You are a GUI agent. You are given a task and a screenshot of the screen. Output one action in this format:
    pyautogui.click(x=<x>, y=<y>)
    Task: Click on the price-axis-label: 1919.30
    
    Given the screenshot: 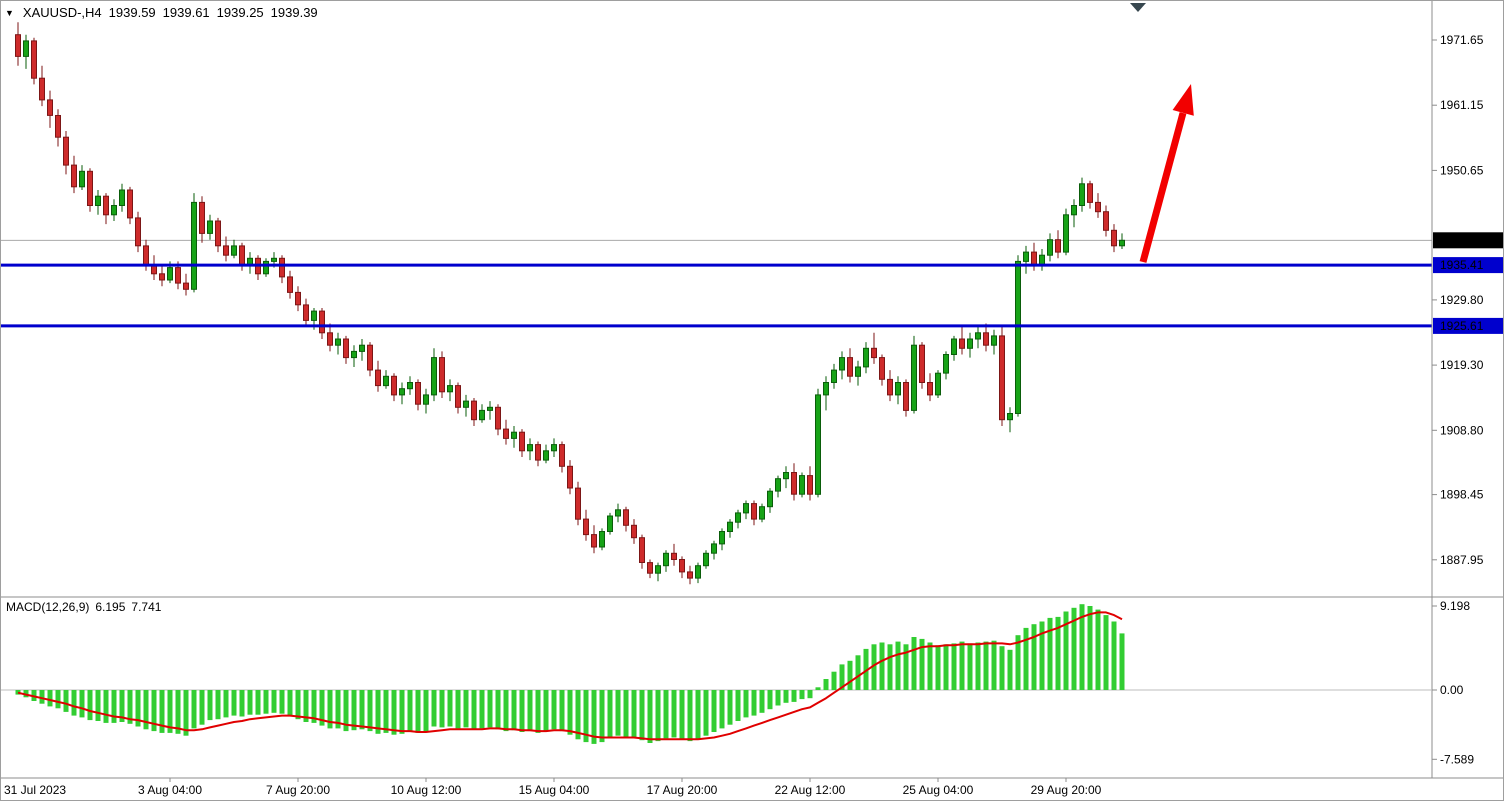 What is the action you would take?
    pyautogui.click(x=1462, y=365)
    